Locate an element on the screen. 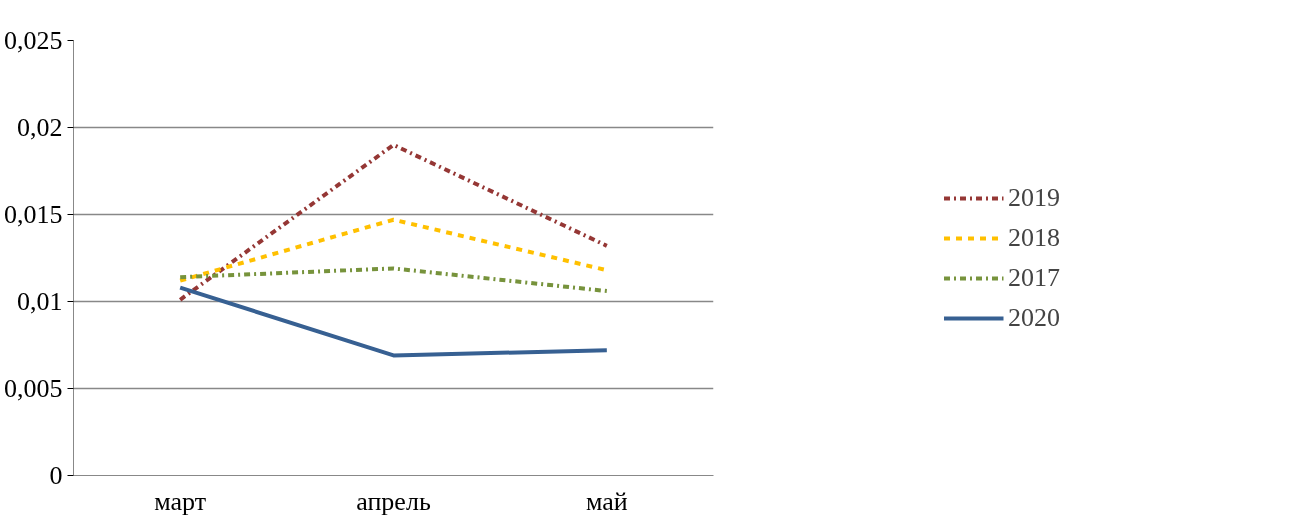 This screenshot has height=523, width=1296. y-tick-label: 0,025 is located at coordinates (33, 40).